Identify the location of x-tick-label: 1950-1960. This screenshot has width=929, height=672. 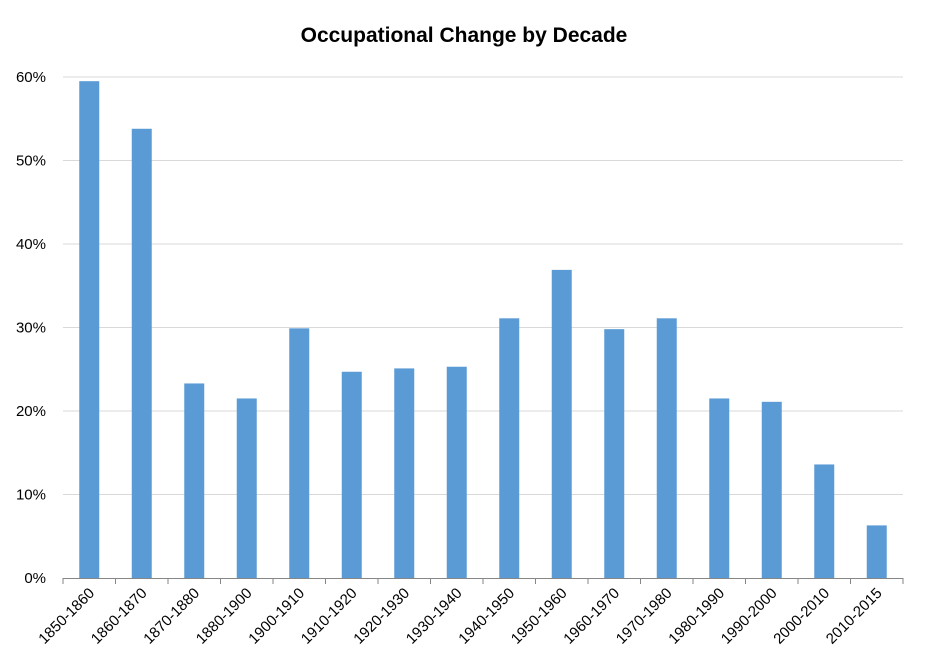
(539, 616).